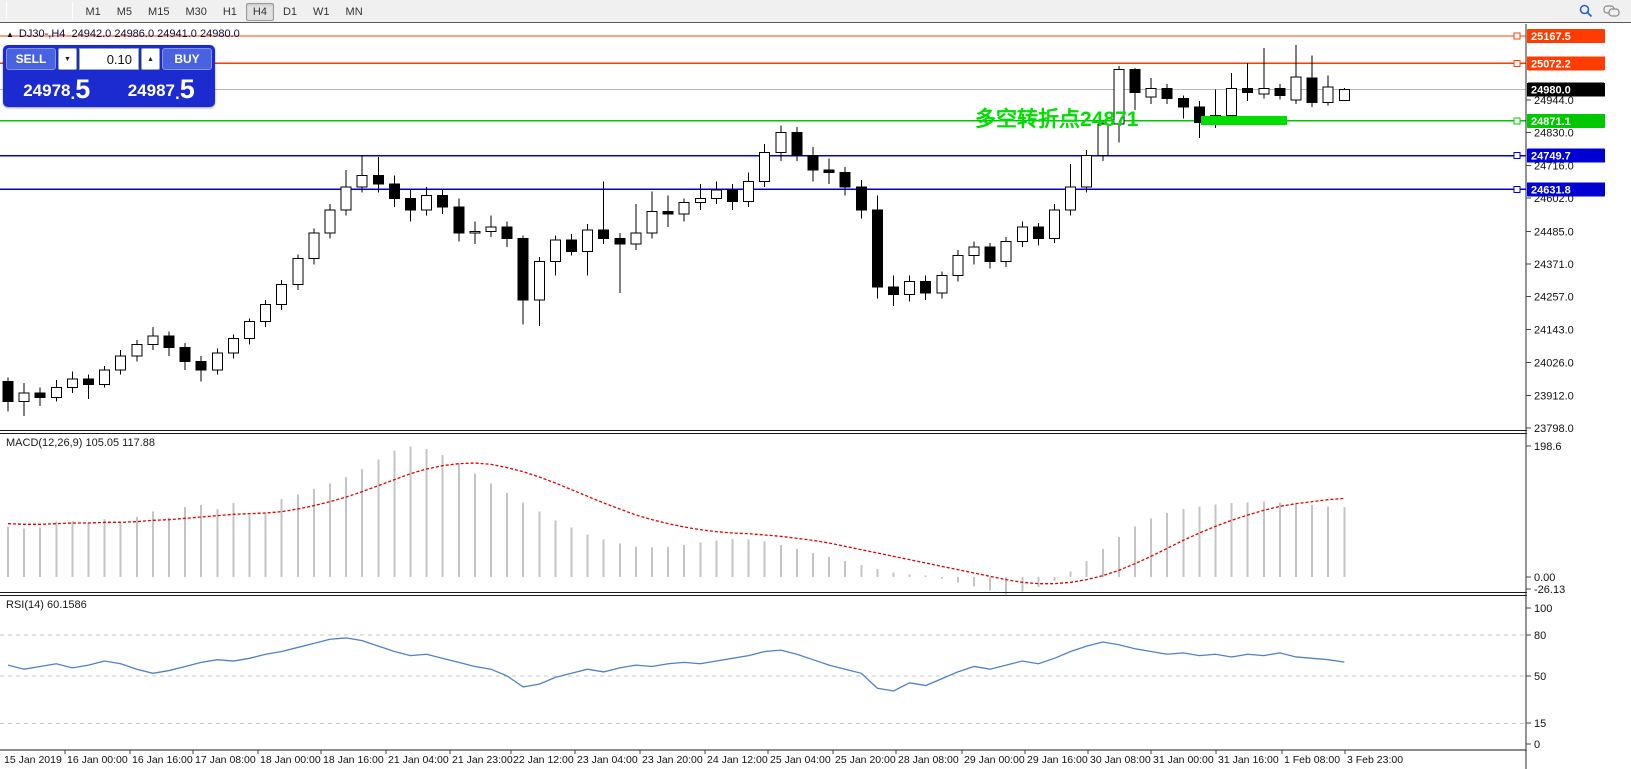 Image resolution: width=1631 pixels, height=769 pixels. I want to click on time-label: 25 Jan 04:00, so click(800, 760).